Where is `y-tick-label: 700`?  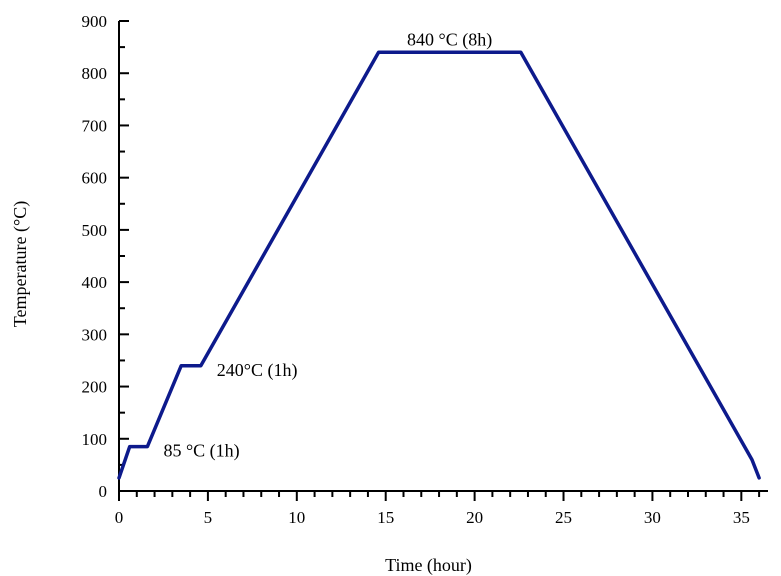 y-tick-label: 700 is located at coordinates (95, 125).